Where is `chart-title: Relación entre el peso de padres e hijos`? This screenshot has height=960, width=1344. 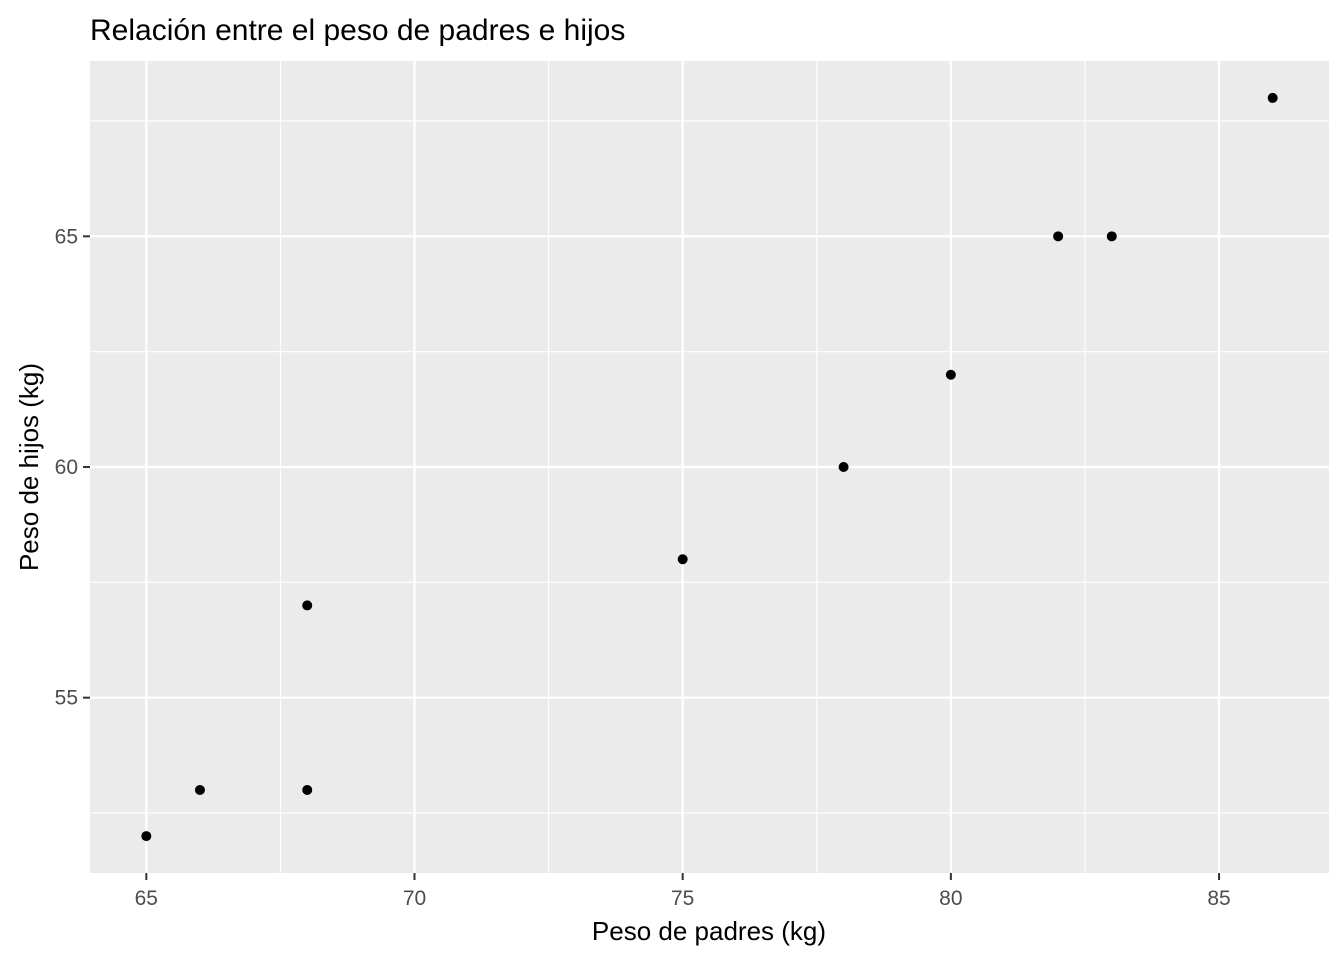
chart-title: Relación entre el peso de padres e hijos is located at coordinates (357, 30).